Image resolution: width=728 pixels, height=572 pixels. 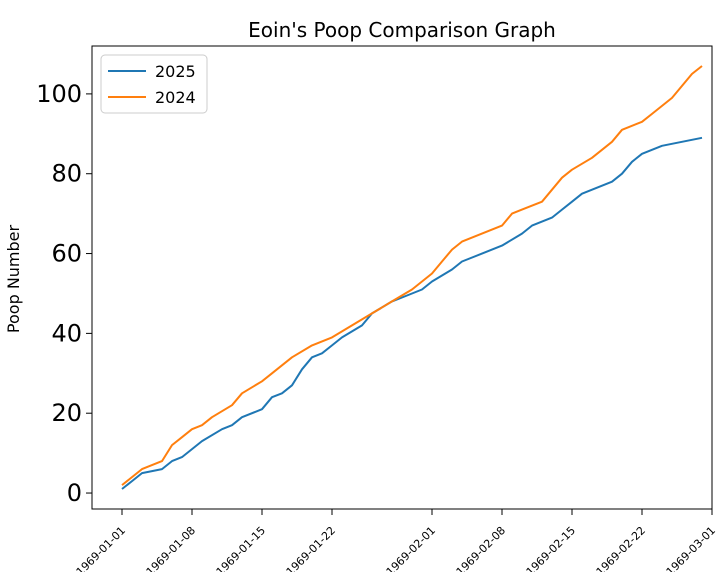 I want to click on y-tick-label: 100, so click(x=59, y=94).